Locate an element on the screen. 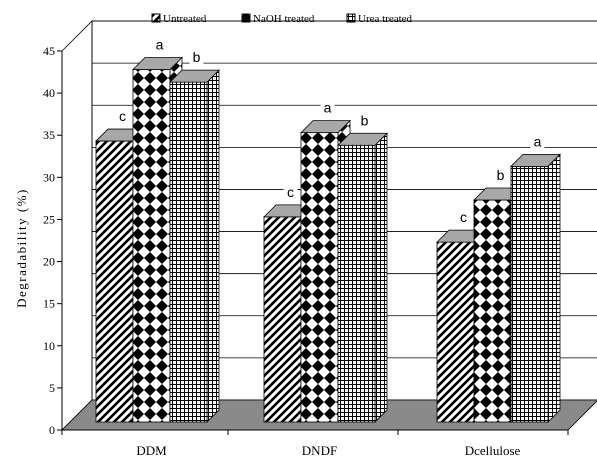  y-tick-label: 25 is located at coordinates (49, 219).